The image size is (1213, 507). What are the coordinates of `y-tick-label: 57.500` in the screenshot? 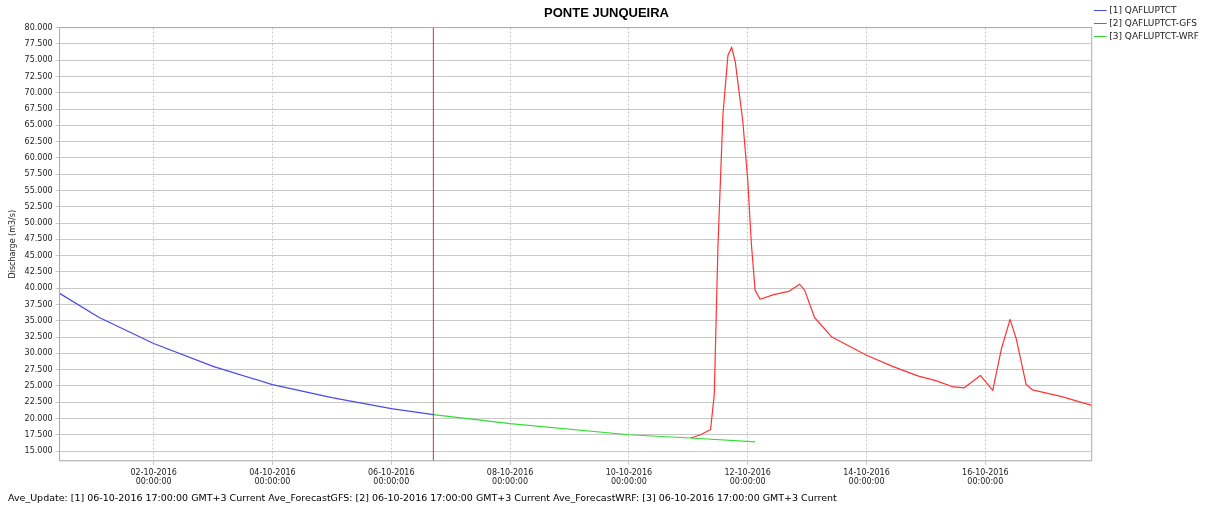 It's located at (38, 174).